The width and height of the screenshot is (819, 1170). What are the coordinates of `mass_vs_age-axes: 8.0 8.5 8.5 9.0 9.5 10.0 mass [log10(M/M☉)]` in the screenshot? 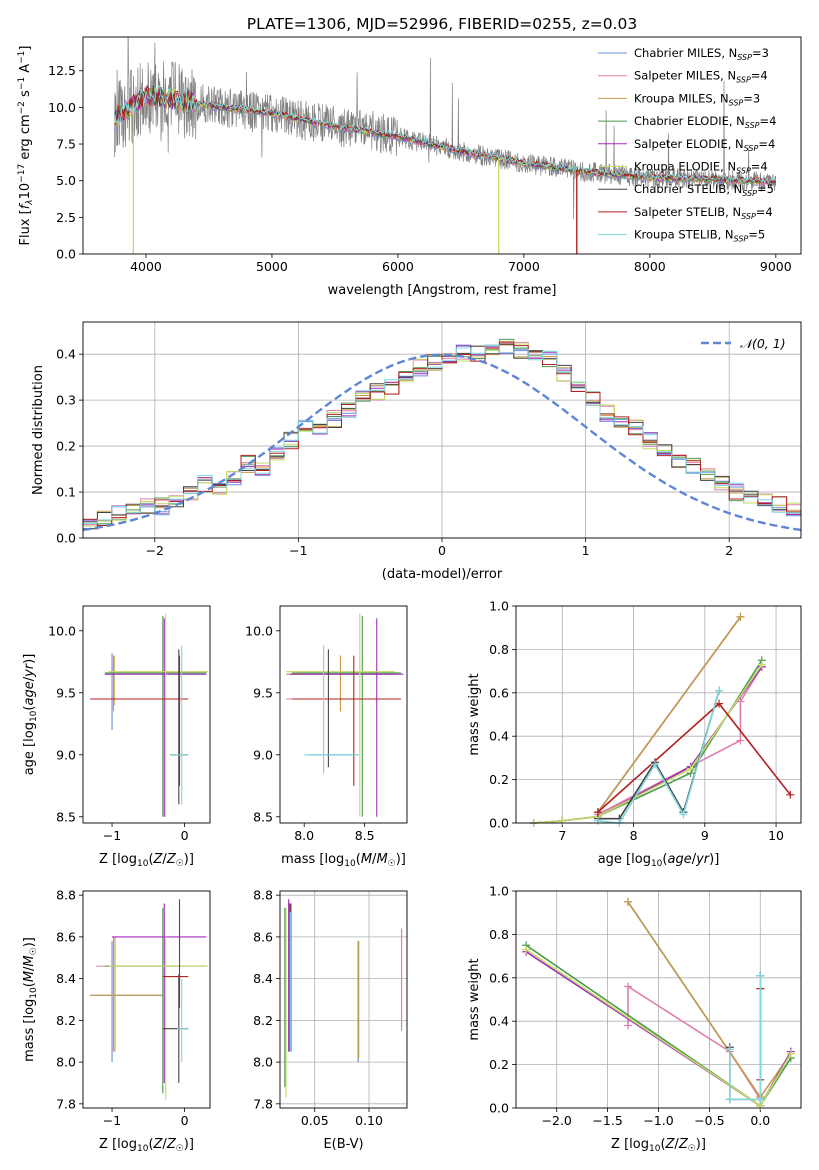 It's located at (326, 737).